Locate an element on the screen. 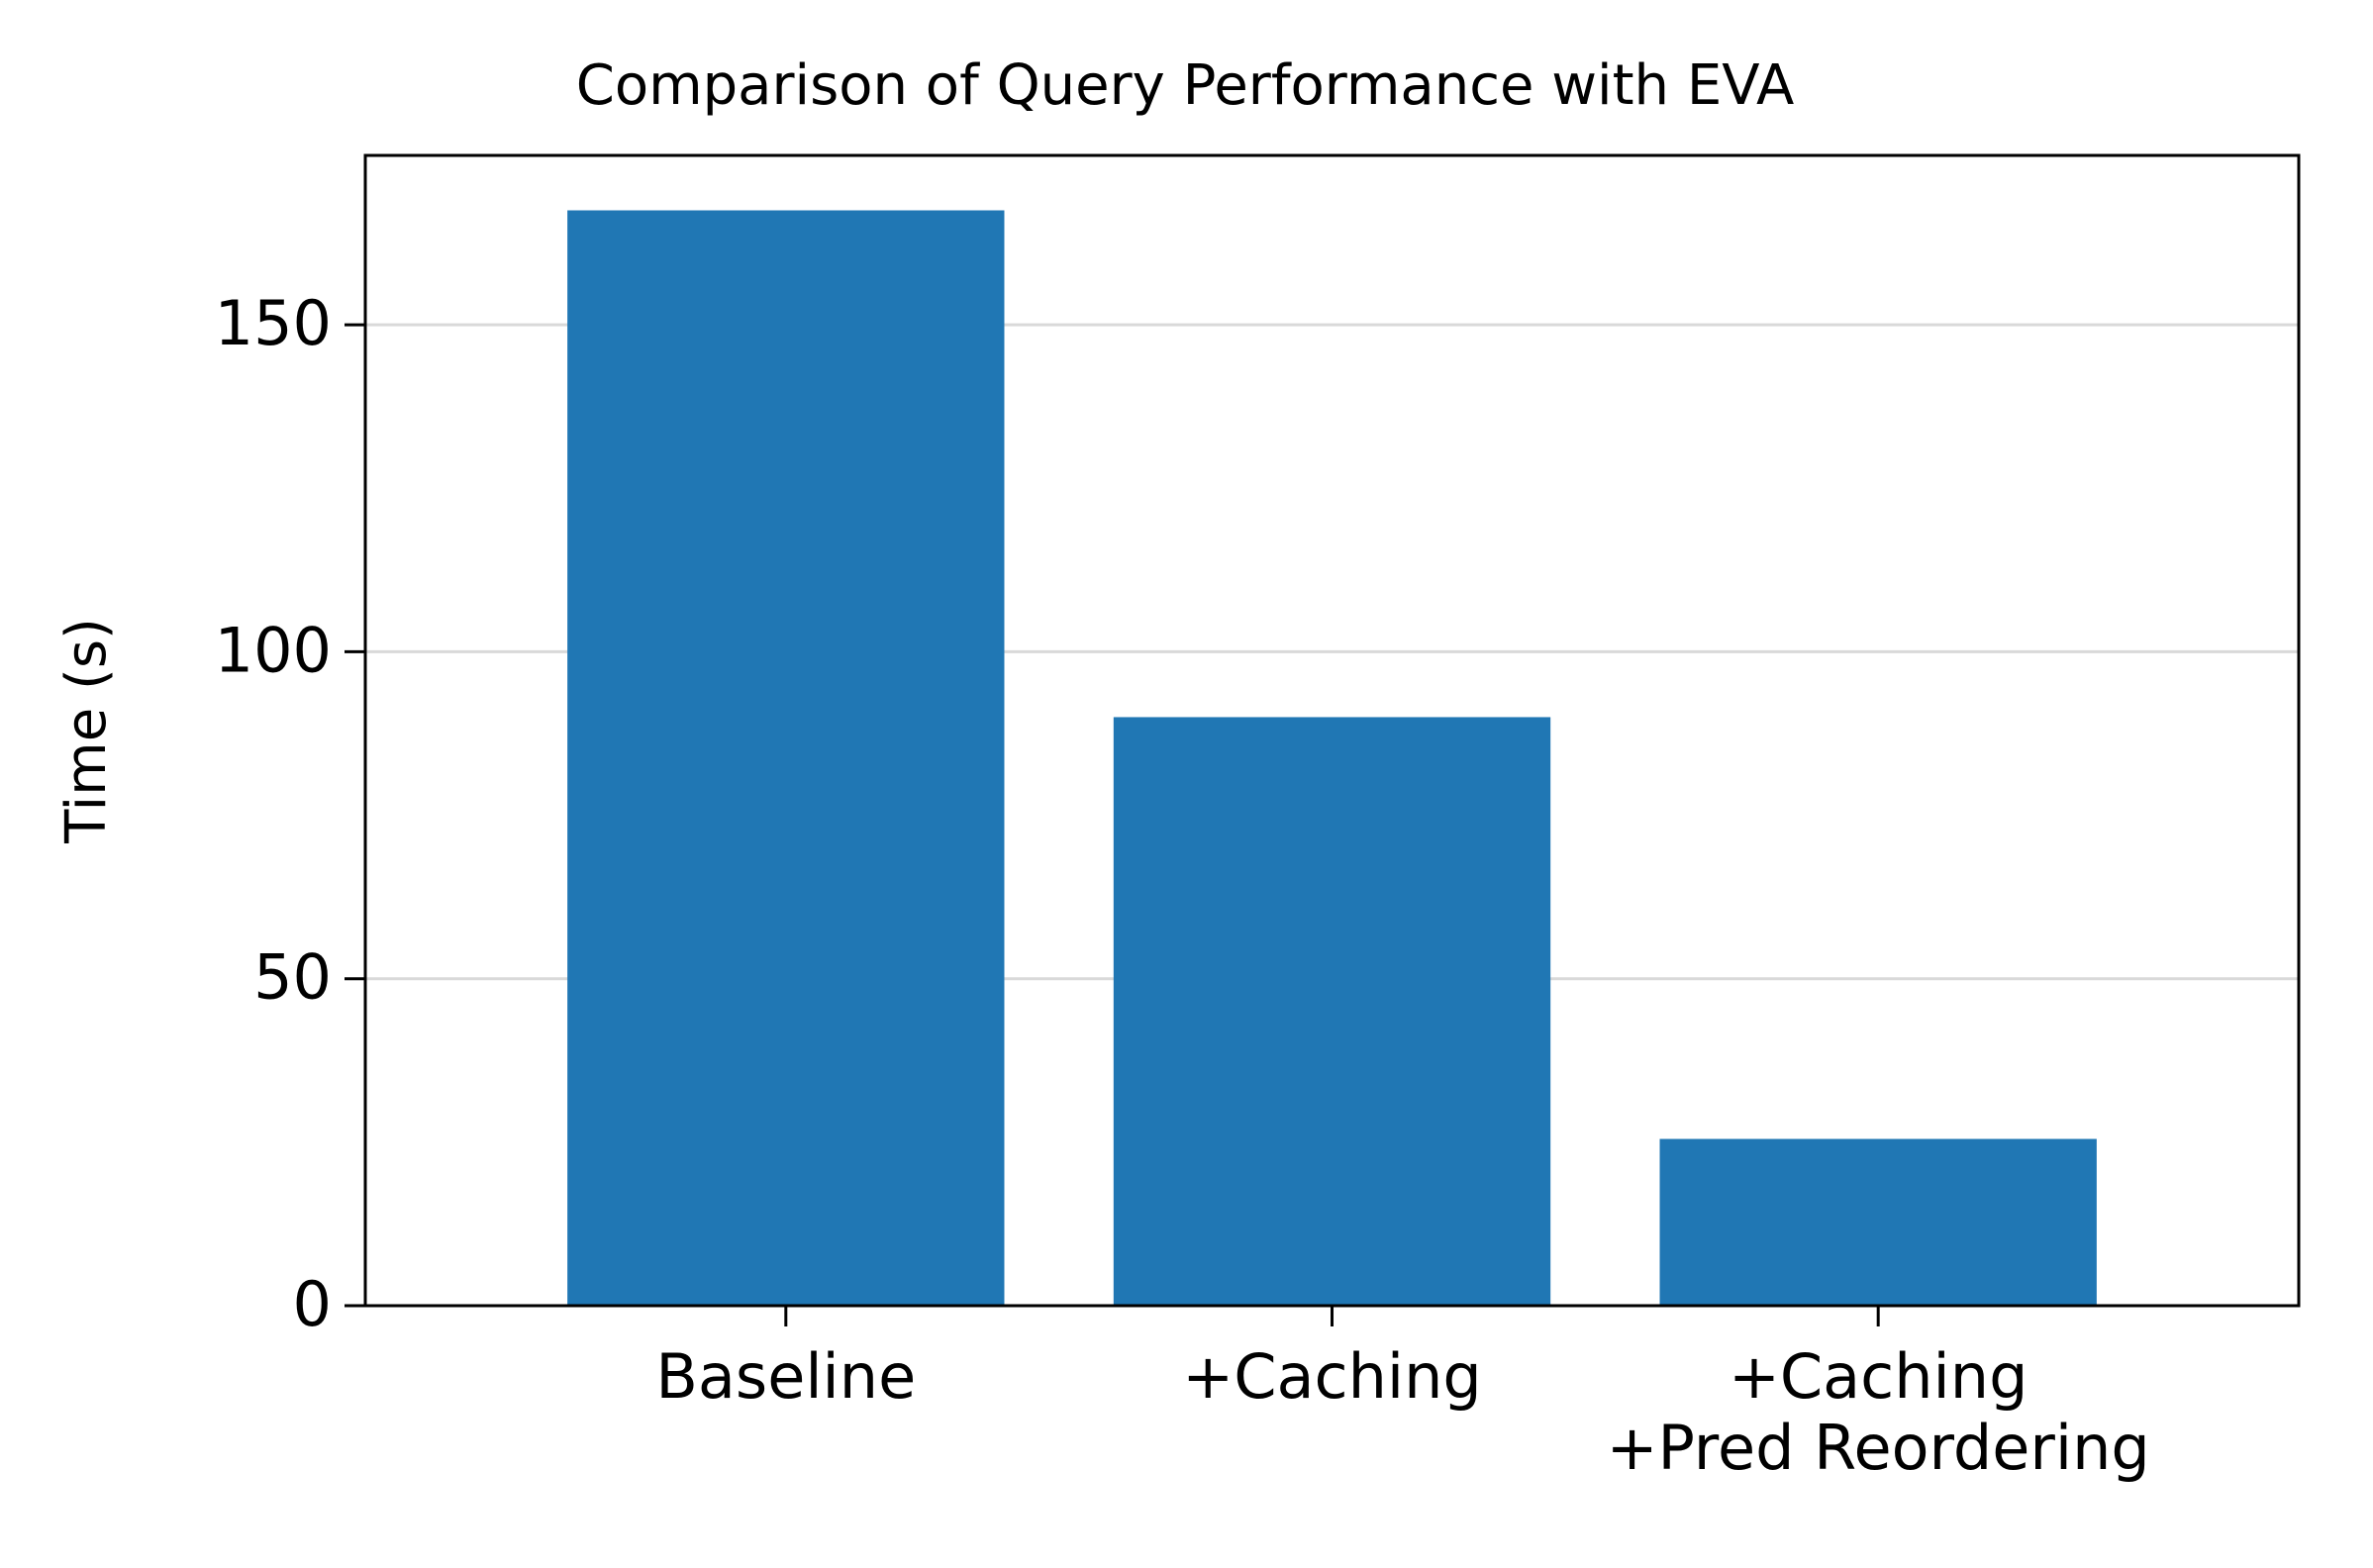 The height and width of the screenshot is (1568, 2373). y-tick-label: 50 is located at coordinates (292, 977).